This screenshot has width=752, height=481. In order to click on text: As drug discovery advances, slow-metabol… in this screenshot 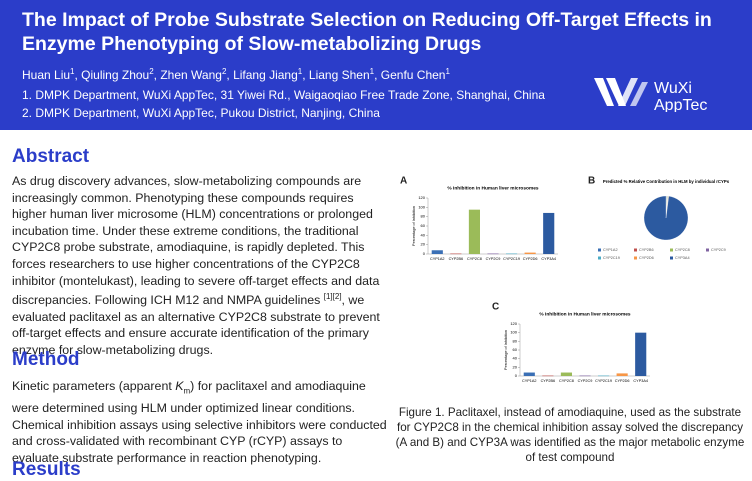, I will do `click(196, 241)`.